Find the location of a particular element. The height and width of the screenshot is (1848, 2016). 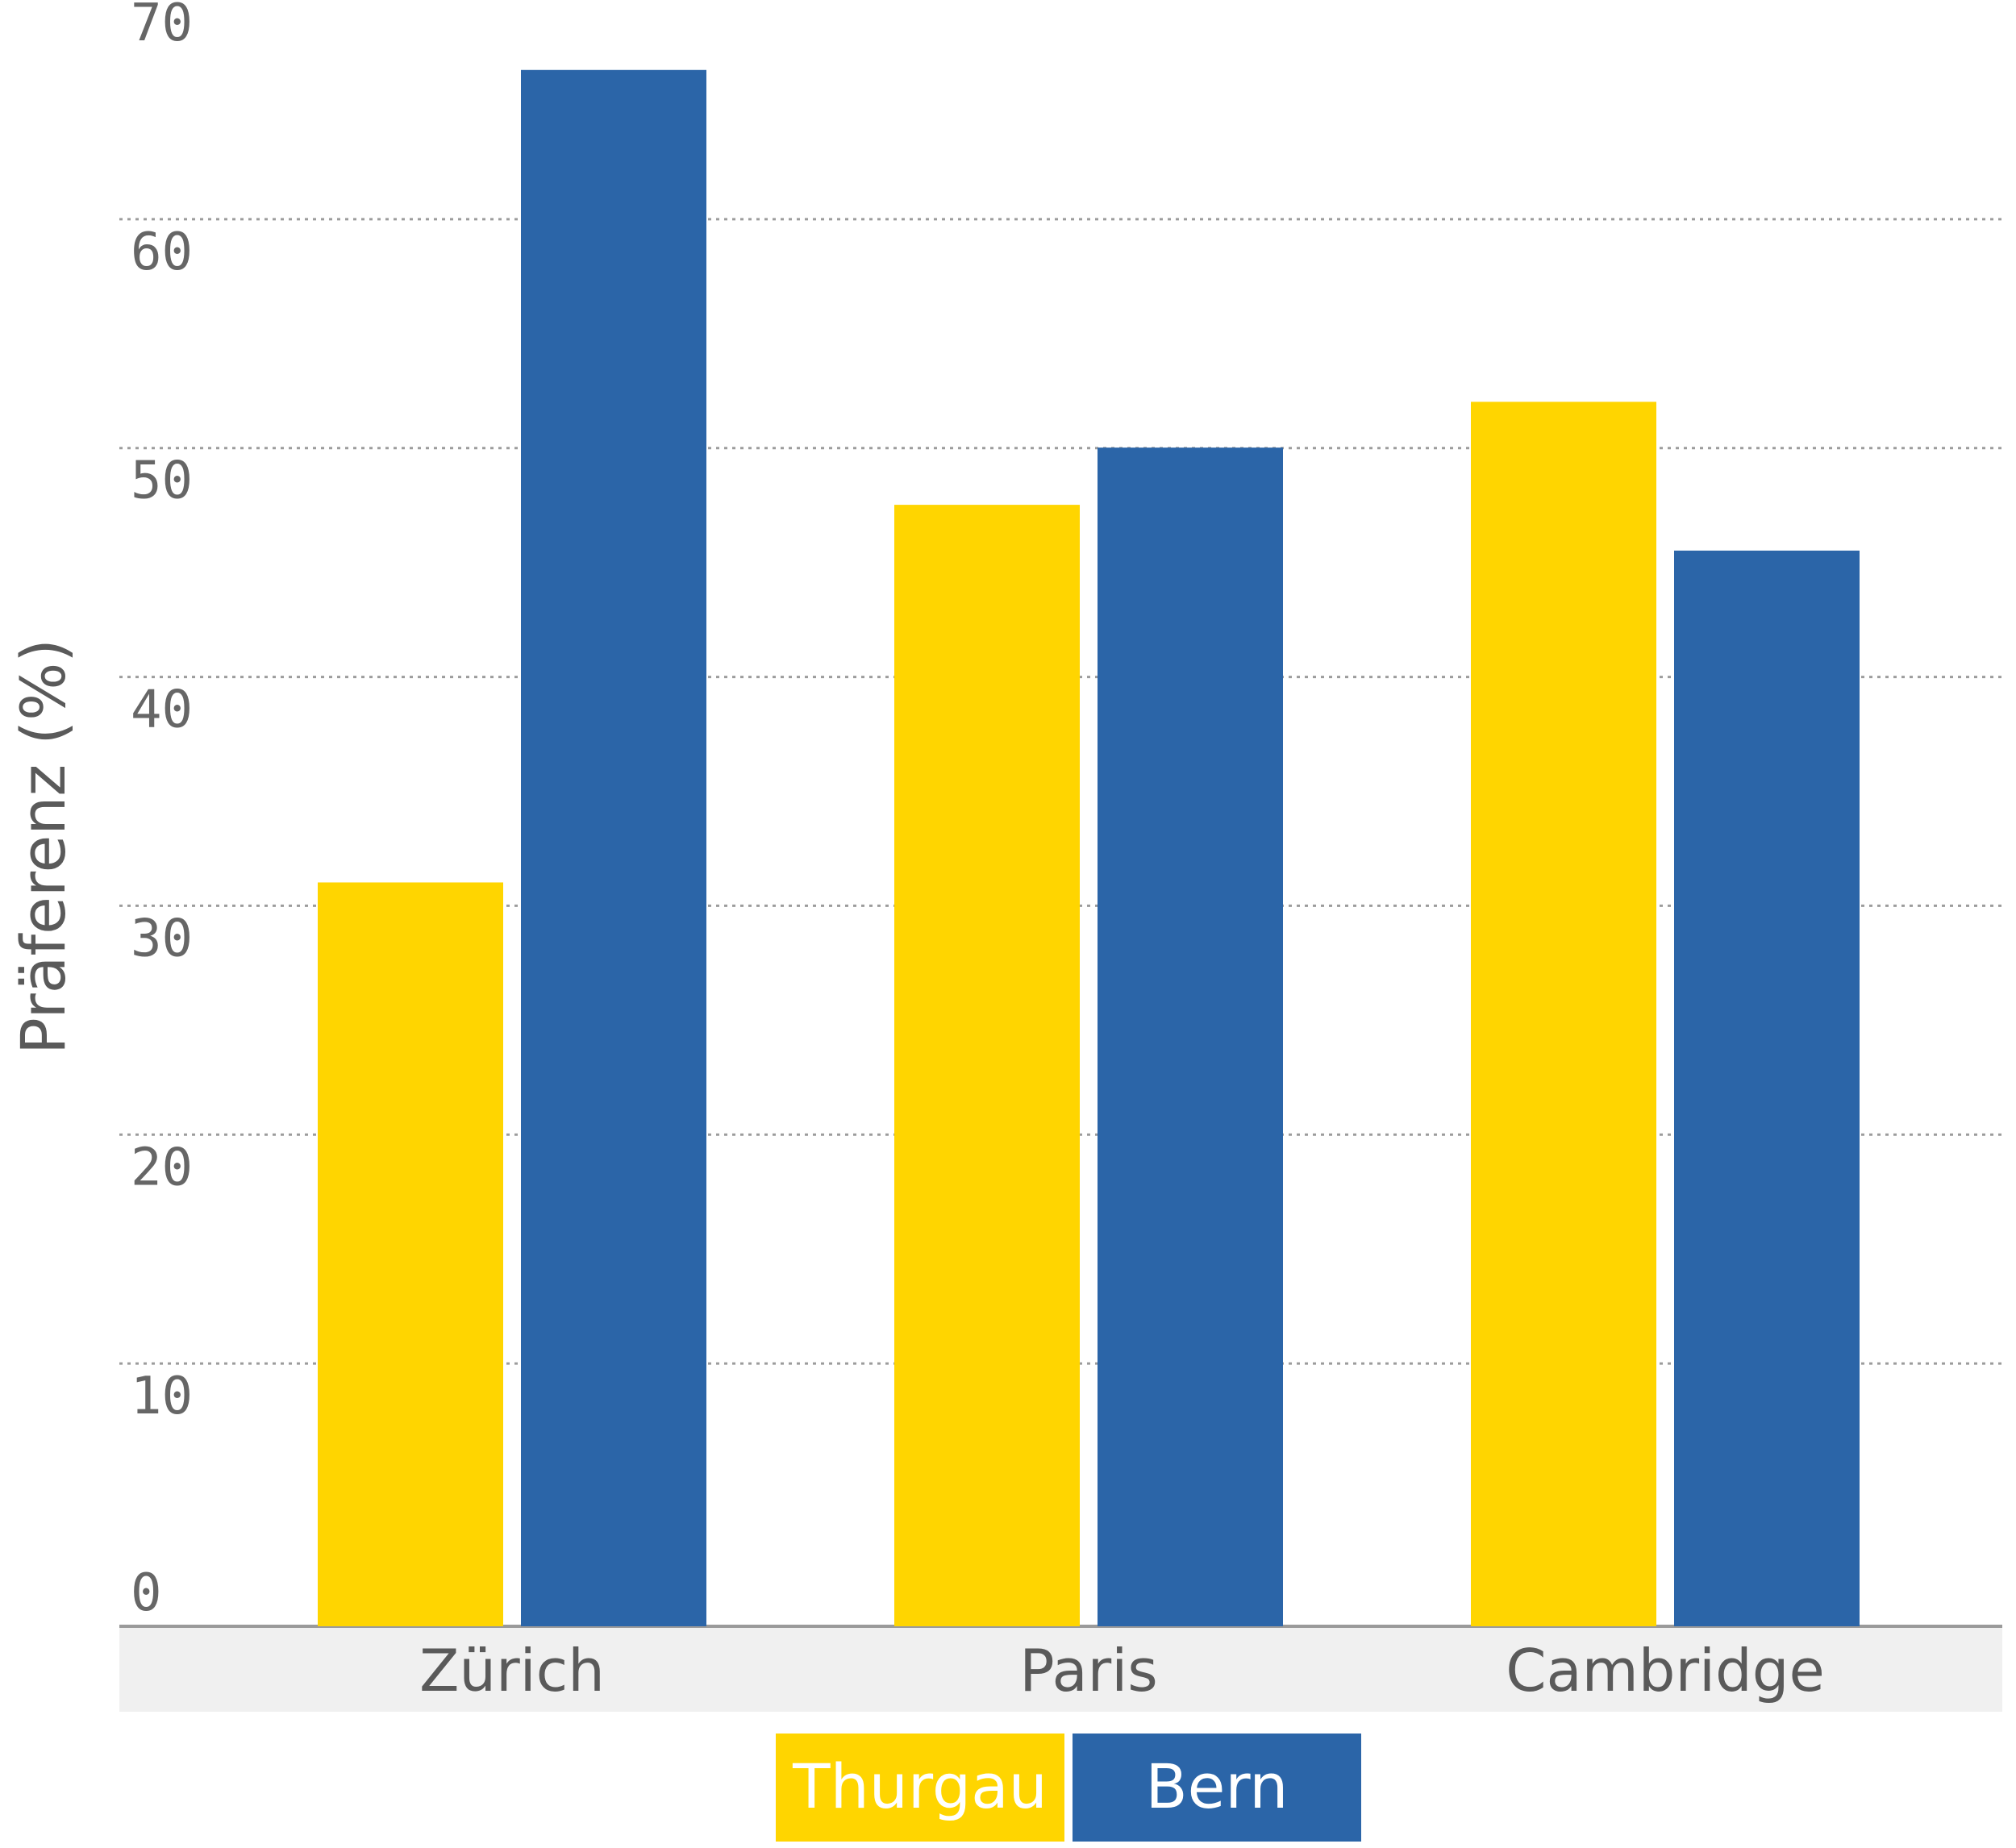

legend-label: Bern is located at coordinates (1217, 1786).